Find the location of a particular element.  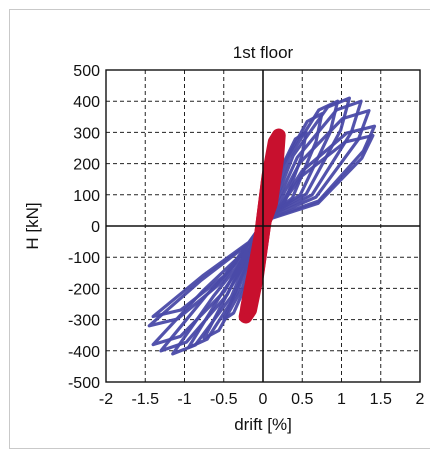

y-tick-label: 0 is located at coordinates (95, 227).